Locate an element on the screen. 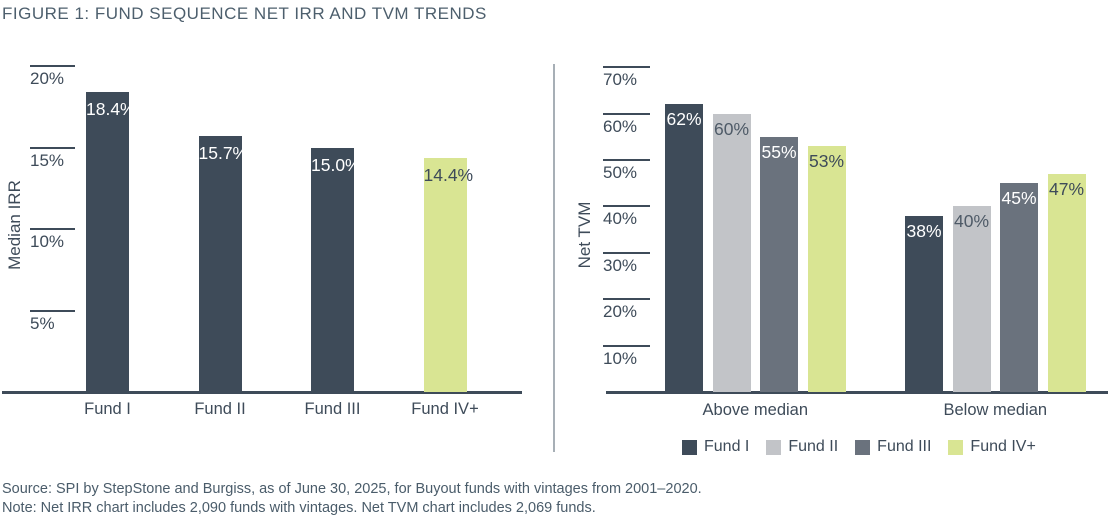 This screenshot has height=525, width=1111. legend-label: Fund II is located at coordinates (813, 446).